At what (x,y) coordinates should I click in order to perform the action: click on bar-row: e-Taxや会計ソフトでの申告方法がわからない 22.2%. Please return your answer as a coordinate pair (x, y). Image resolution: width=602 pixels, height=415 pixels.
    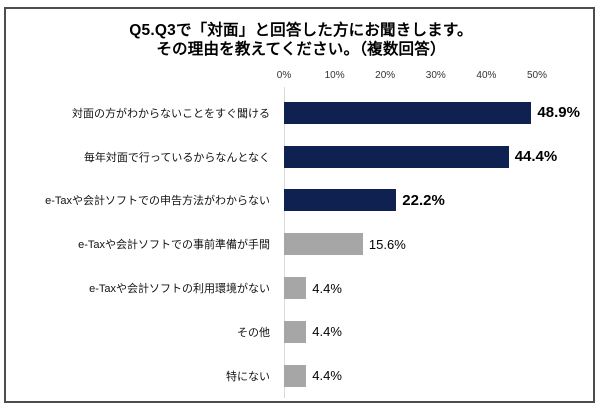
    Looking at the image, I should click on (301, 201).